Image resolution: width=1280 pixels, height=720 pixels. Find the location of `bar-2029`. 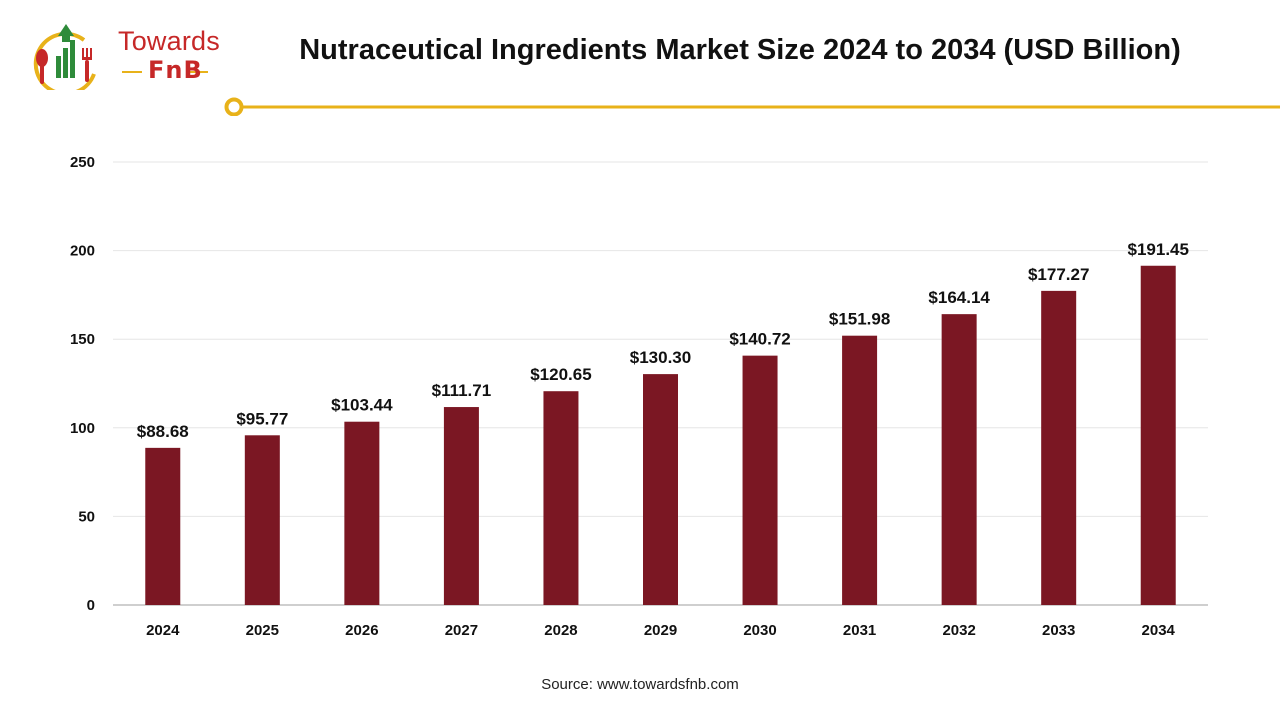

bar-2029 is located at coordinates (660, 489).